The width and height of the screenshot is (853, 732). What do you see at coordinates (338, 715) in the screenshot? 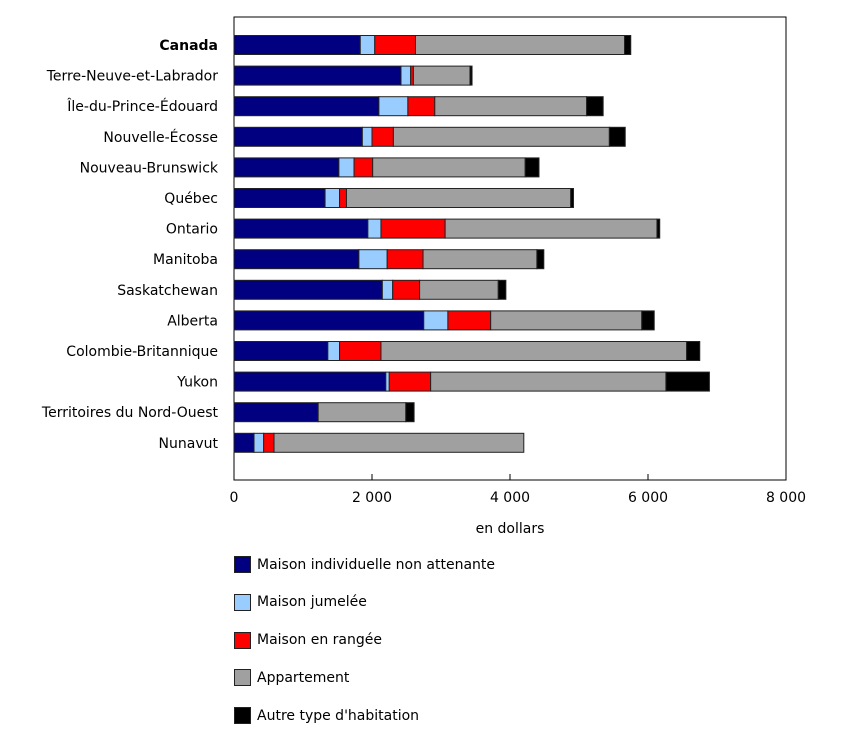
I see `legend-label: Autre type d'habitation` at bounding box center [338, 715].